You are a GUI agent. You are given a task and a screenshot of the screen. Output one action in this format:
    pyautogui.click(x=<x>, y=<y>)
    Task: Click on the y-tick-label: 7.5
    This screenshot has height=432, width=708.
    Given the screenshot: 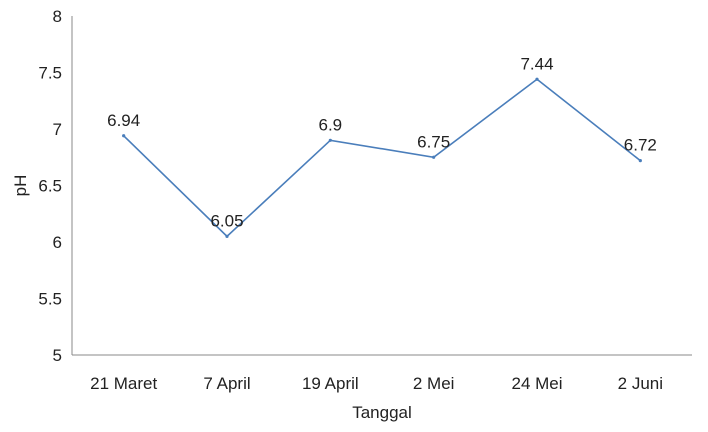 What is the action you would take?
    pyautogui.click(x=50, y=73)
    